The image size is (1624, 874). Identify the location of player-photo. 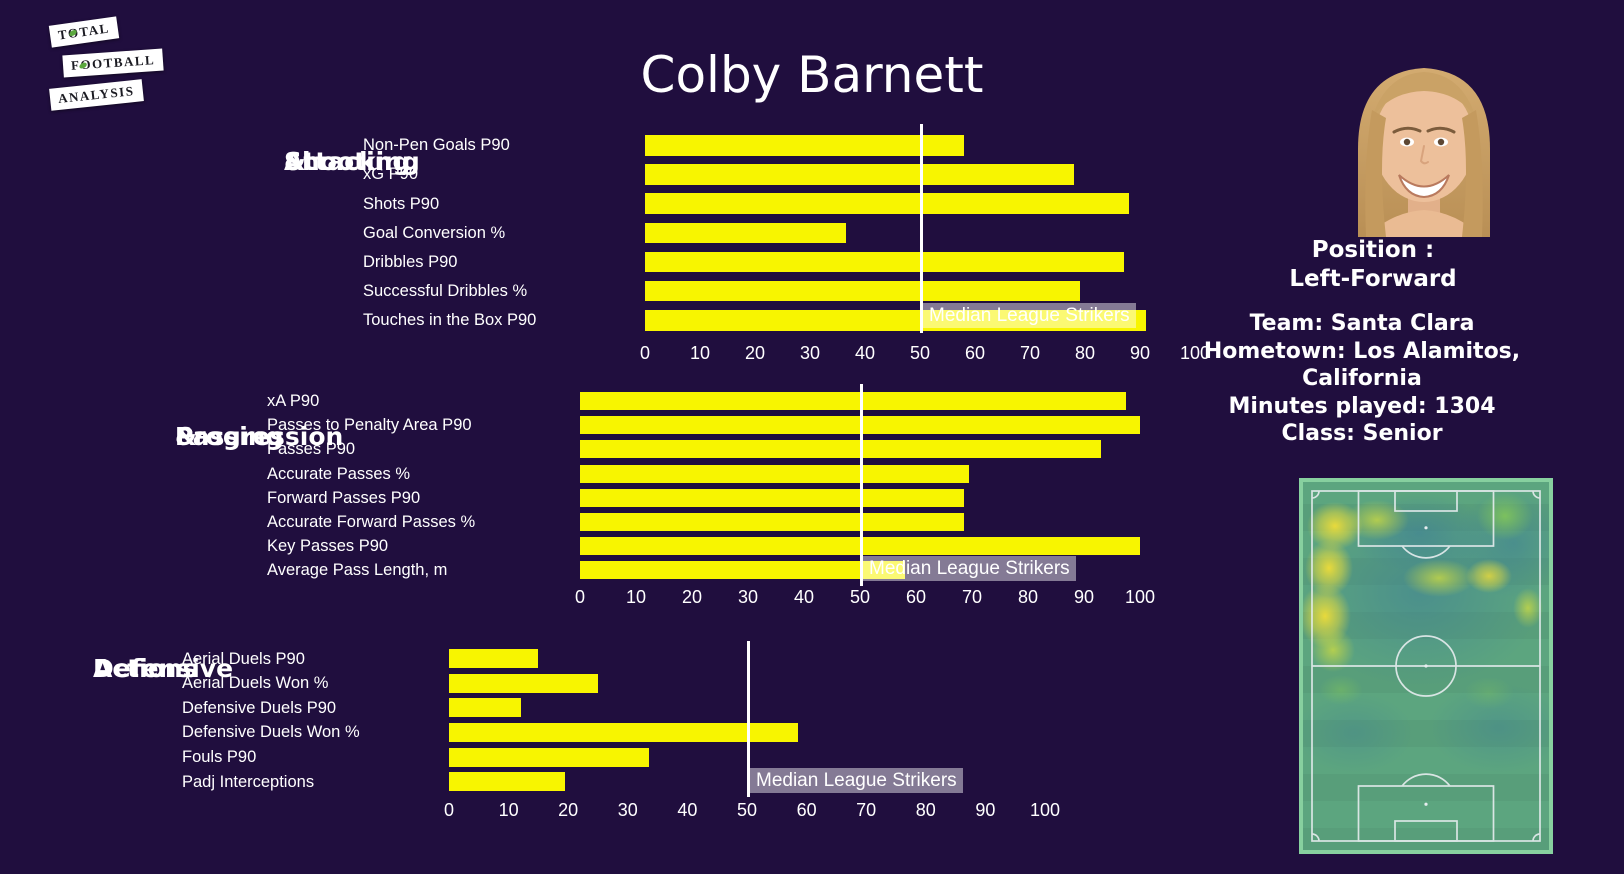
(1424, 140).